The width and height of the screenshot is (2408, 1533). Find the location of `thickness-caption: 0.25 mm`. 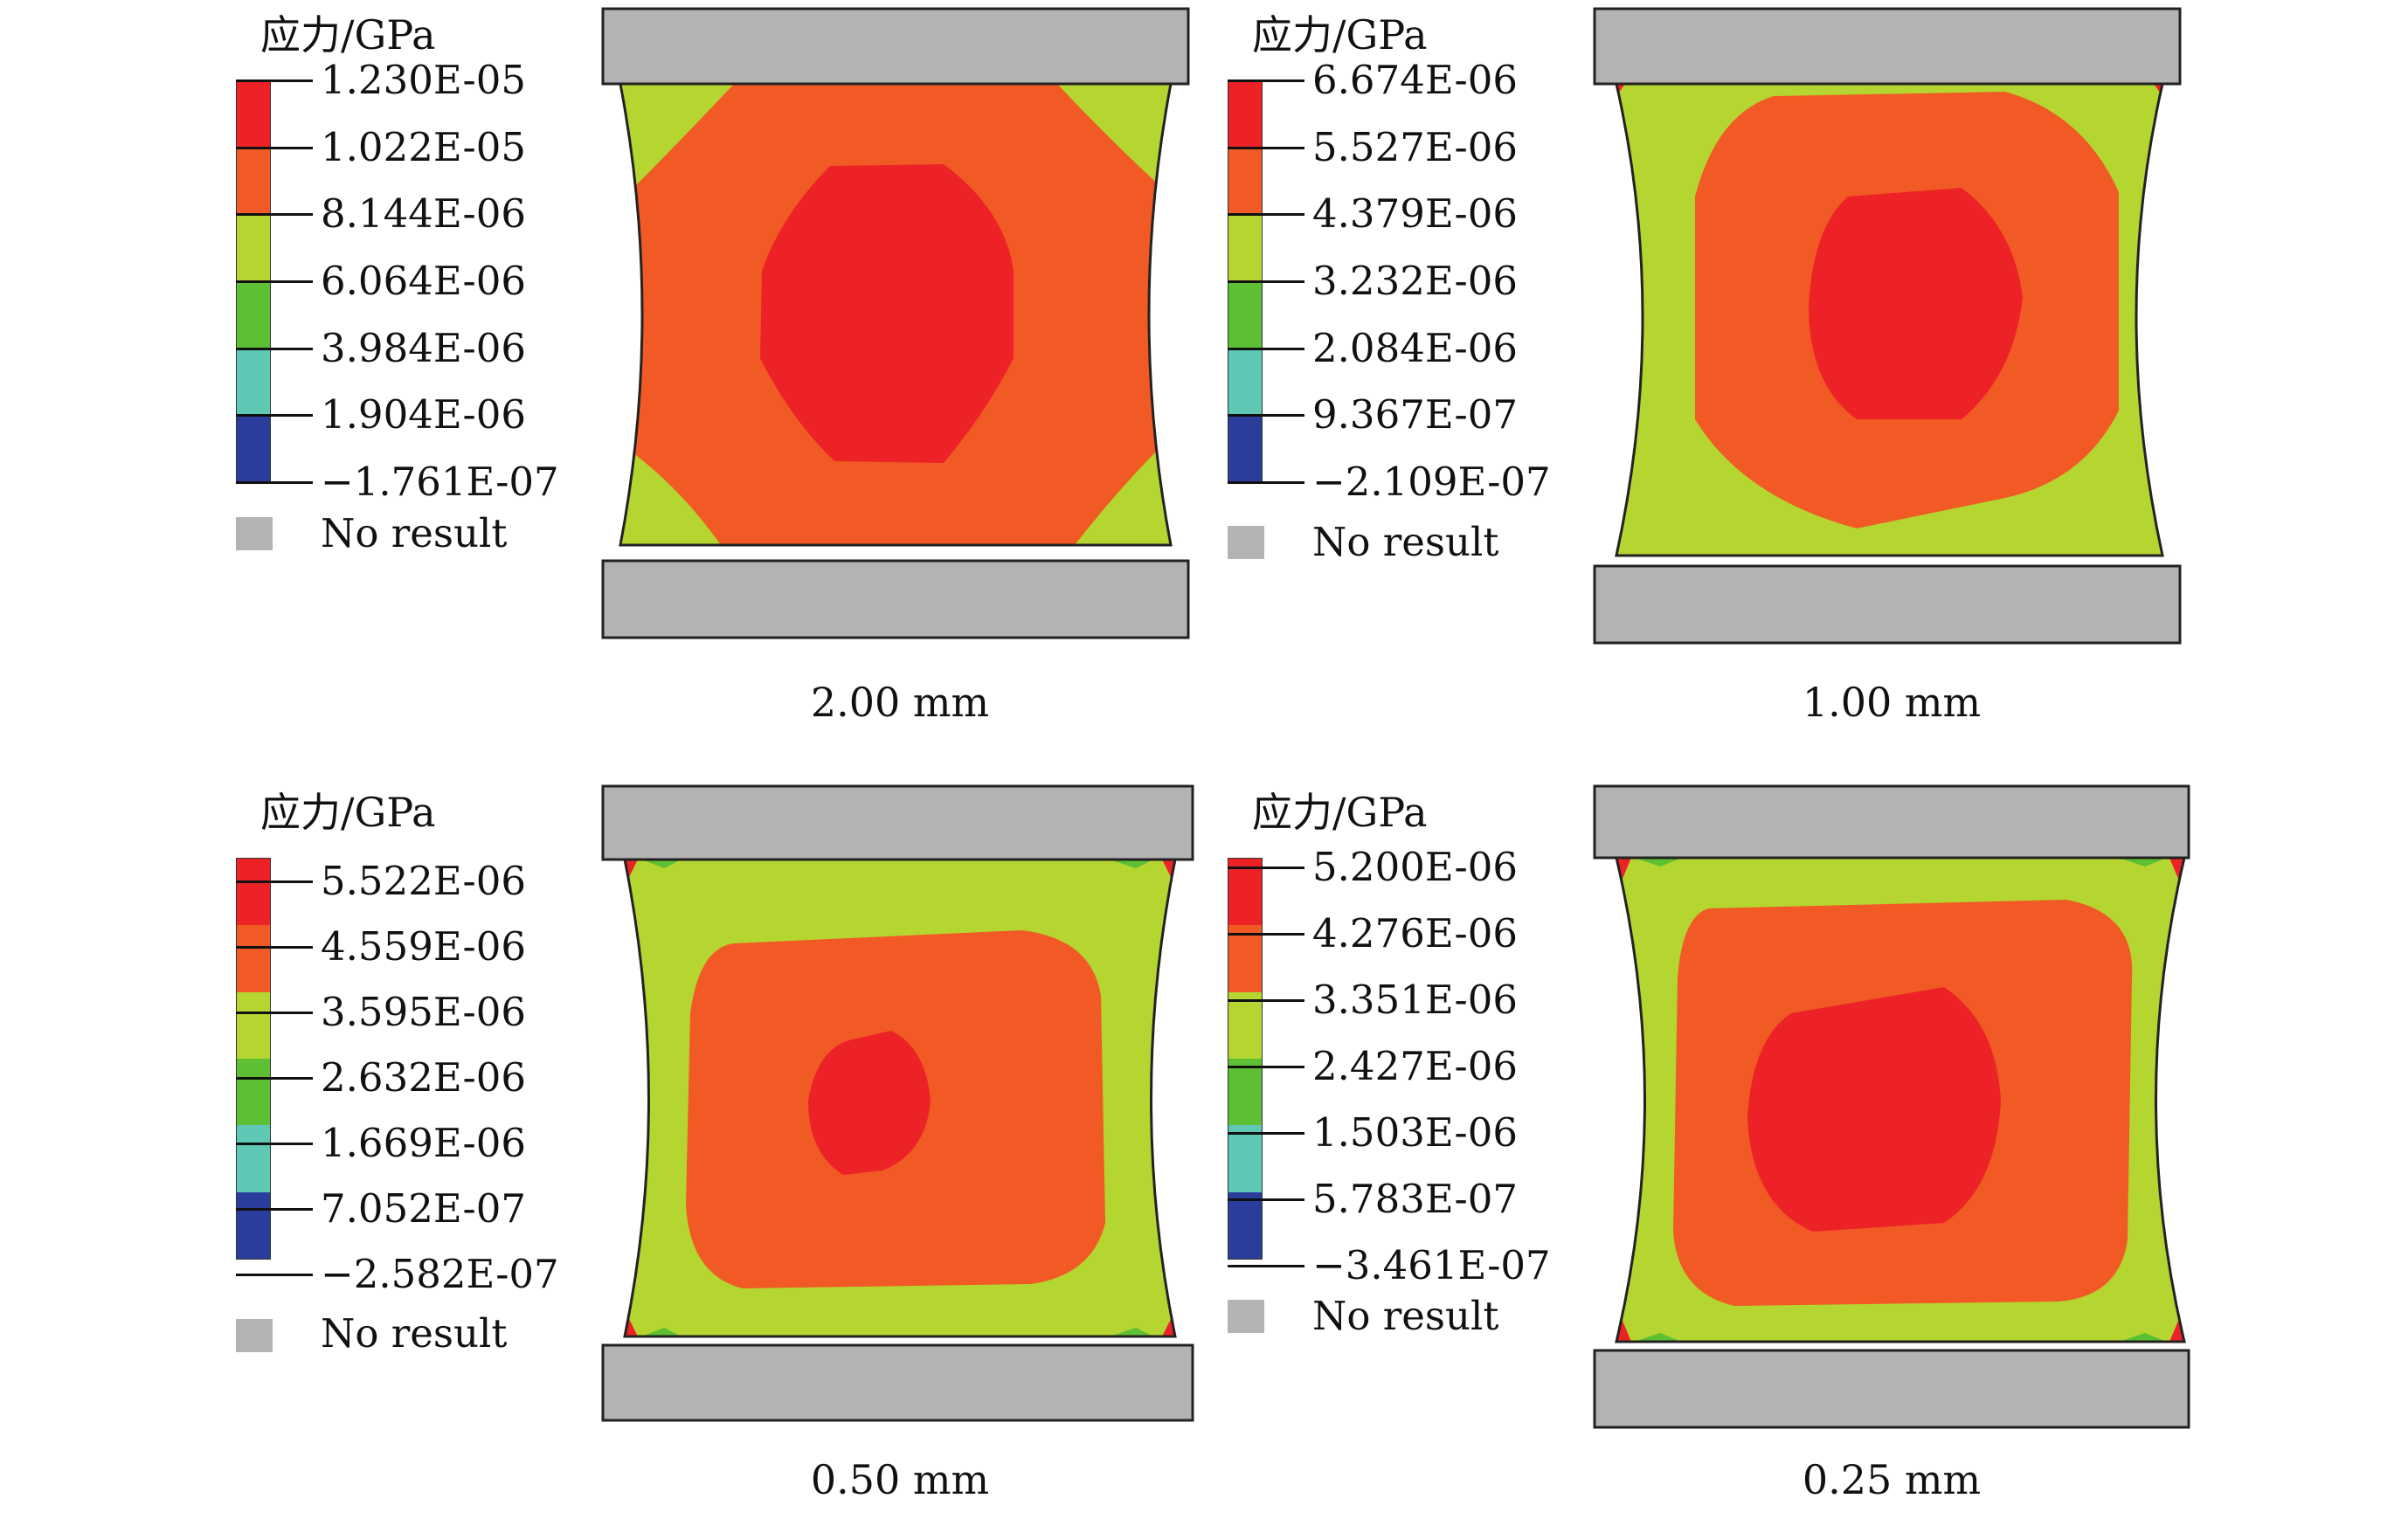

thickness-caption: 0.25 mm is located at coordinates (1892, 1480).